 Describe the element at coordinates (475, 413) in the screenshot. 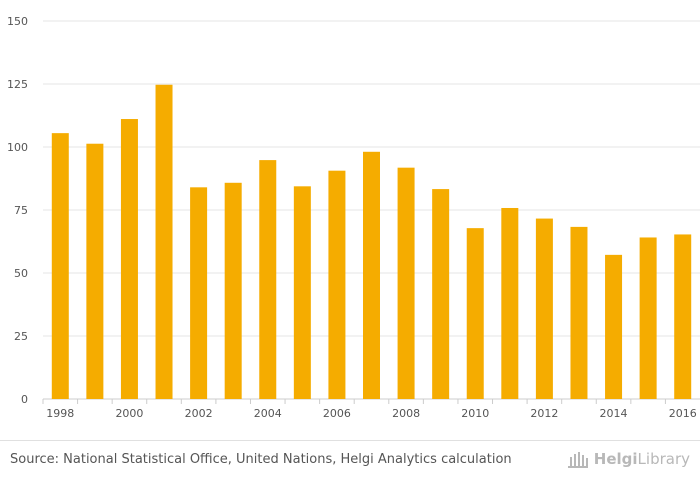

I see `x-tick-label: 2010` at that location.